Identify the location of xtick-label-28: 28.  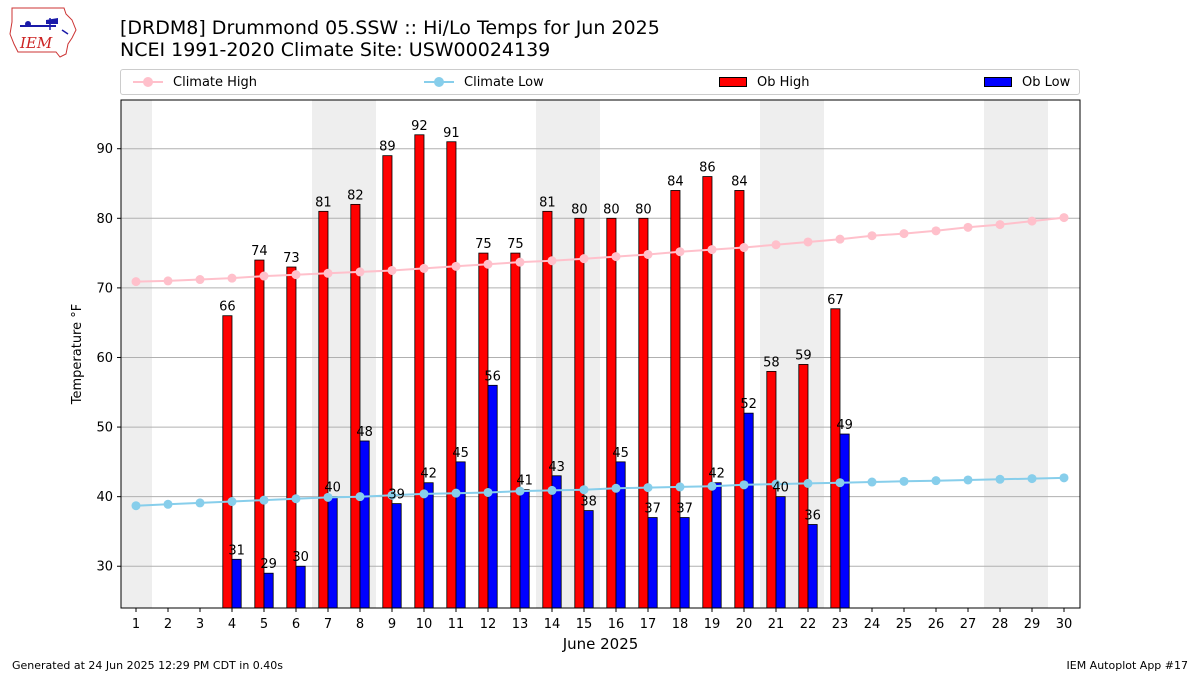
(1000, 624).